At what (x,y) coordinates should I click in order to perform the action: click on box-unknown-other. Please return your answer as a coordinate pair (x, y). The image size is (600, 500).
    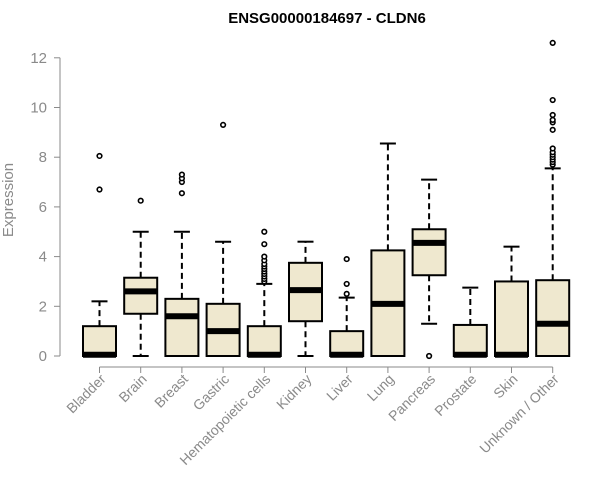
    Looking at the image, I should click on (553, 198).